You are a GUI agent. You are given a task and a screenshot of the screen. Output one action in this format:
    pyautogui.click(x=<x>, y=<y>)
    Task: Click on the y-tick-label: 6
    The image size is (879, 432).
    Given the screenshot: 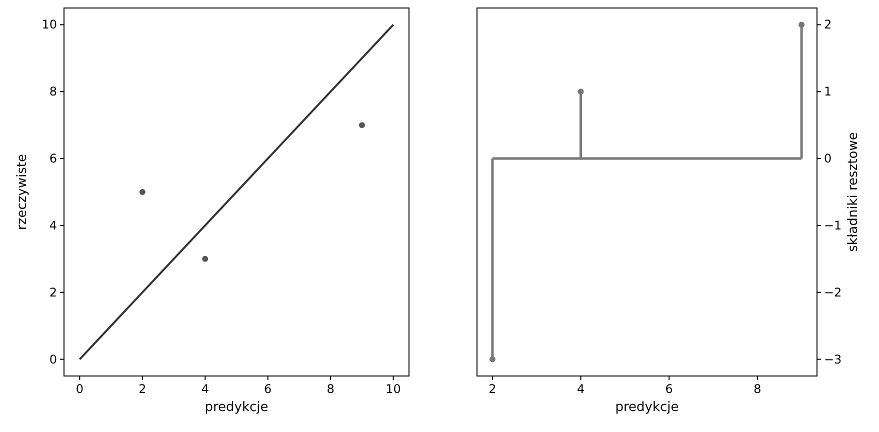 What is the action you would take?
    pyautogui.click(x=53, y=159)
    